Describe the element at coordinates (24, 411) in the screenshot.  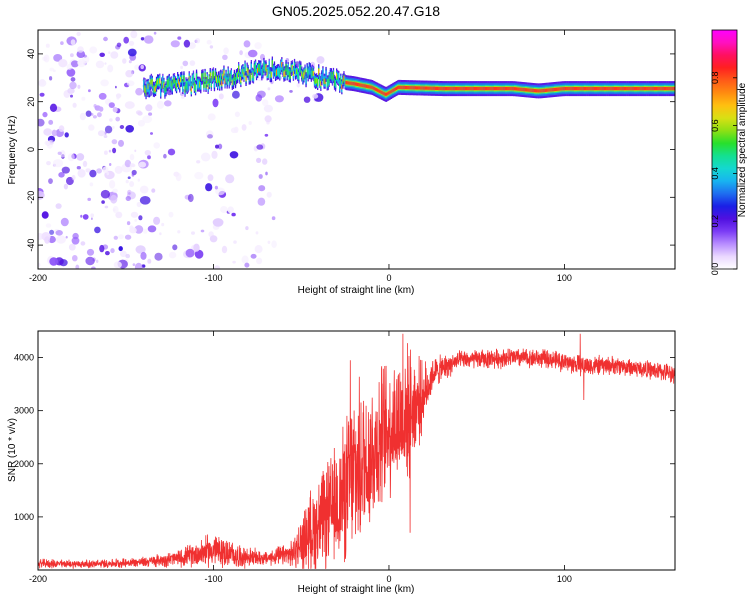
I see `y-tick-label: 3000` at that location.